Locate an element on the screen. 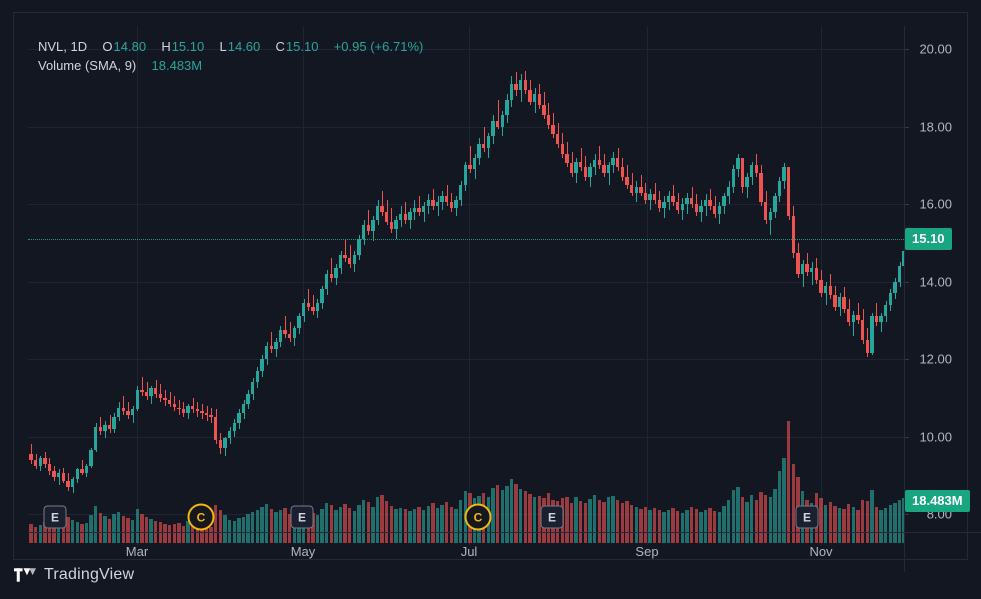 The height and width of the screenshot is (599, 981). last-price-badge: 15.10 is located at coordinates (928, 239).